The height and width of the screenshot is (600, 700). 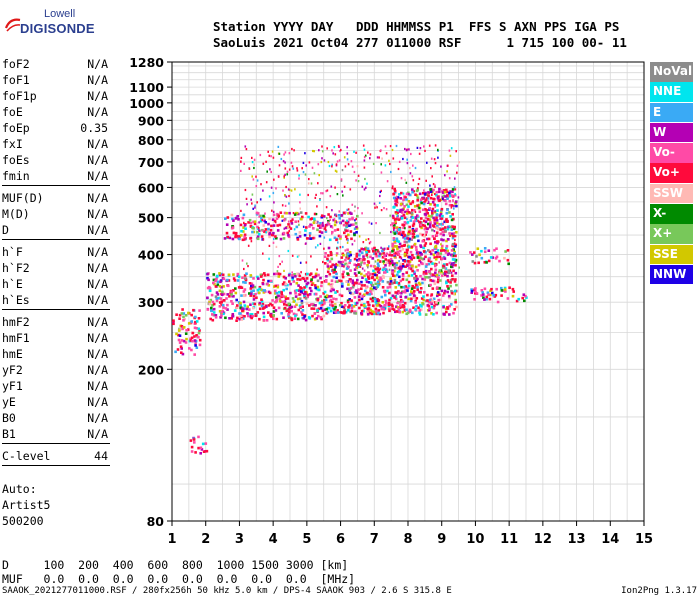 I want to click on param-label: fmin, so click(x=16, y=176).